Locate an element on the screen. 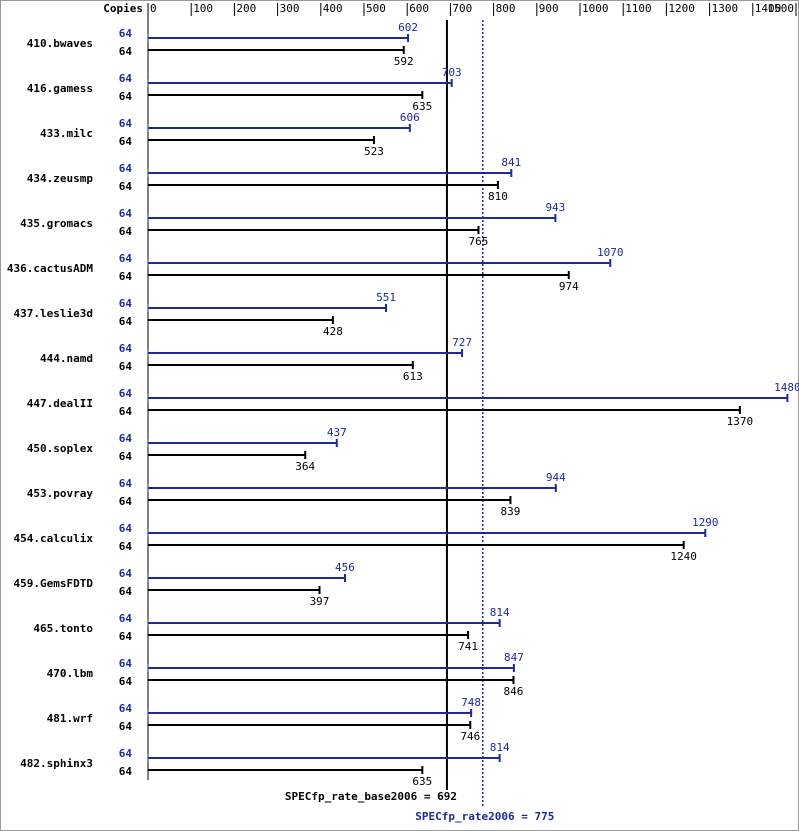 The width and height of the screenshot is (799, 831). value-label: 765 is located at coordinates (479, 241).